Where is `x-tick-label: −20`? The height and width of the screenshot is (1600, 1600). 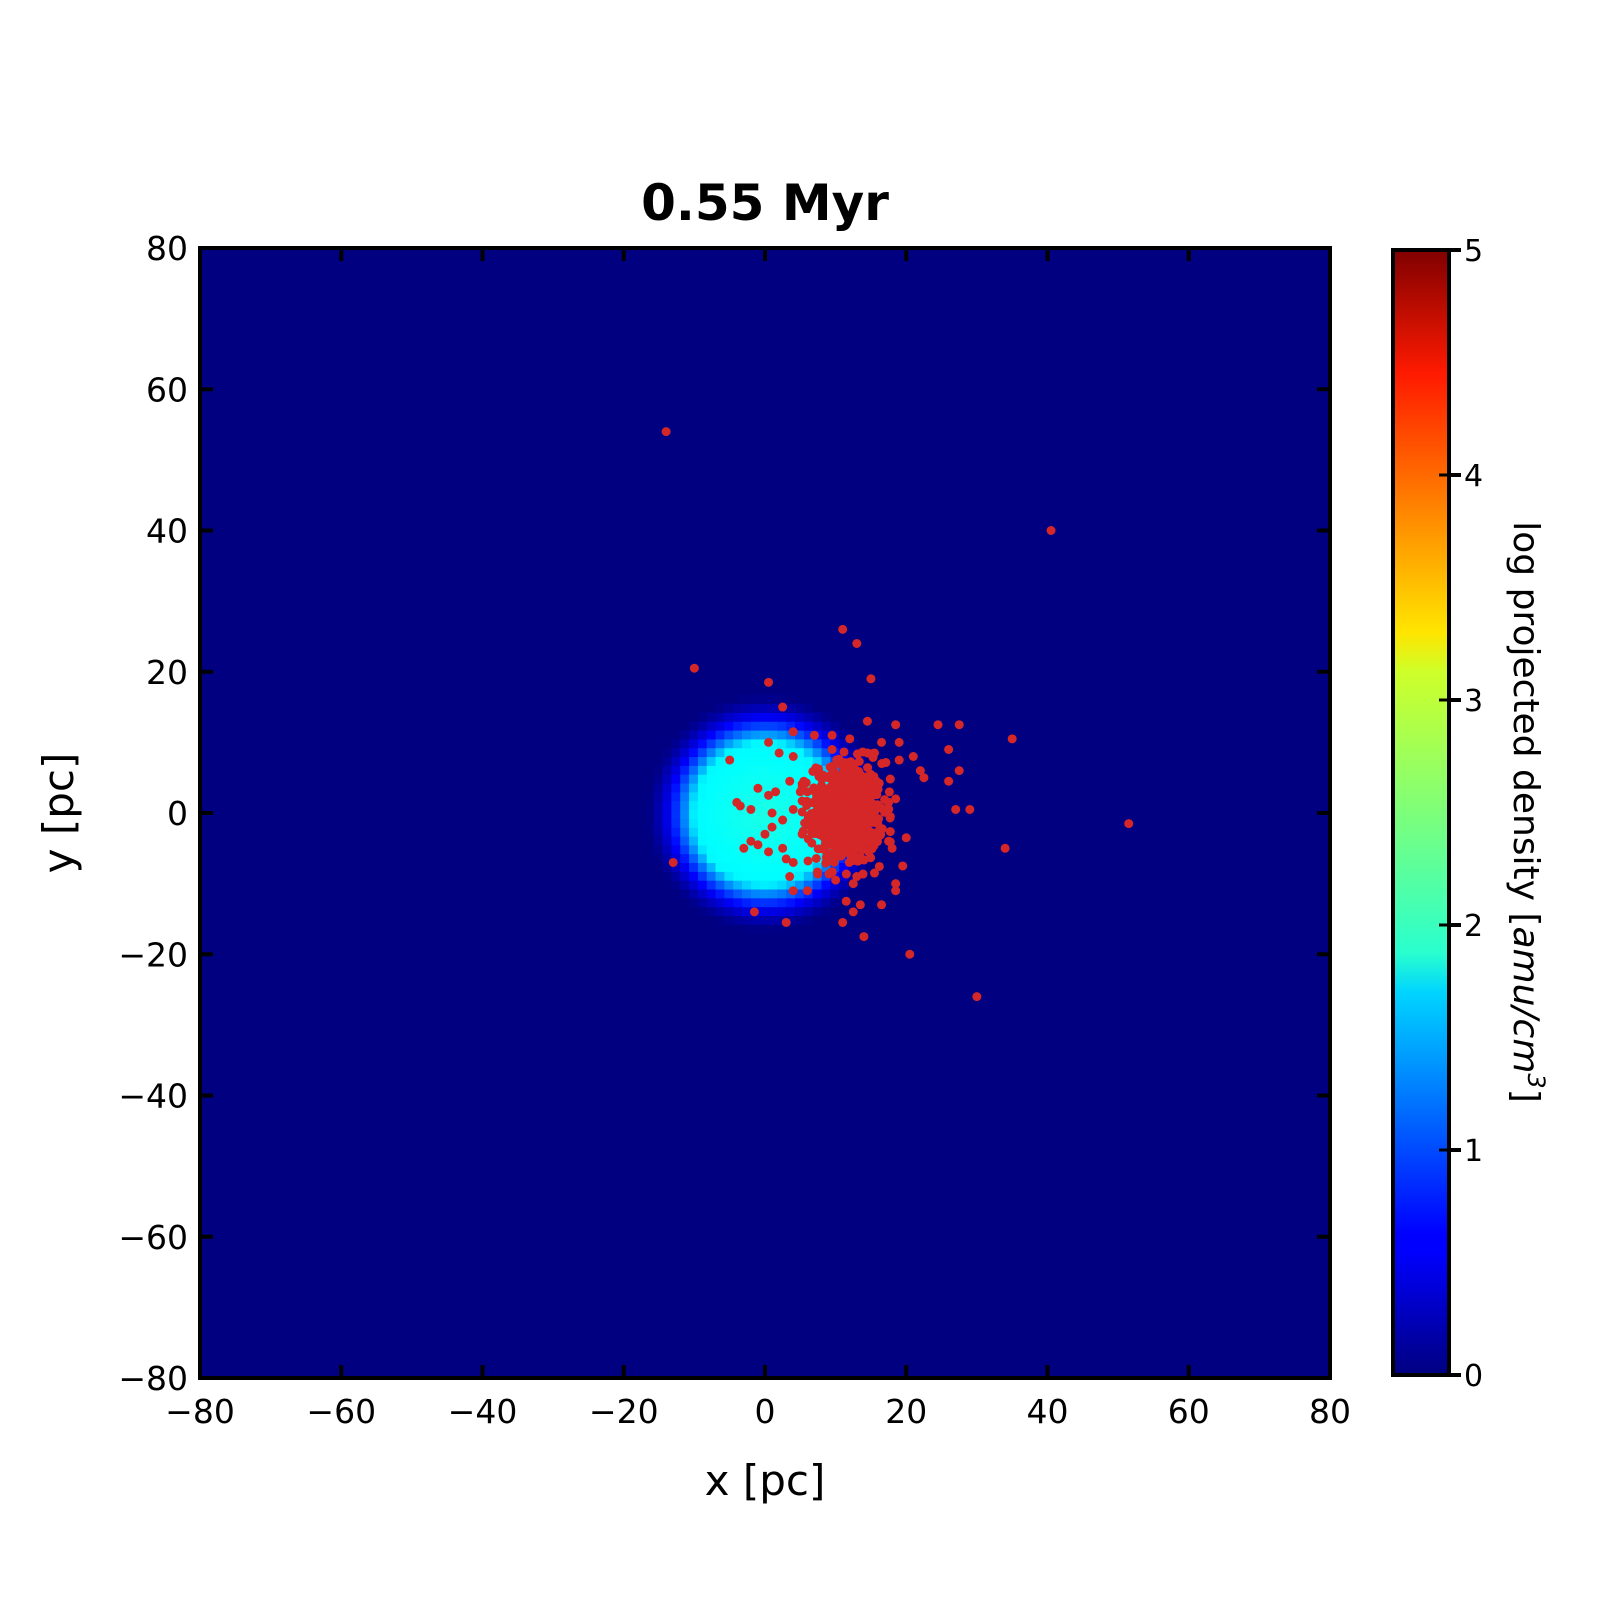
x-tick-label: −20 is located at coordinates (624, 1411).